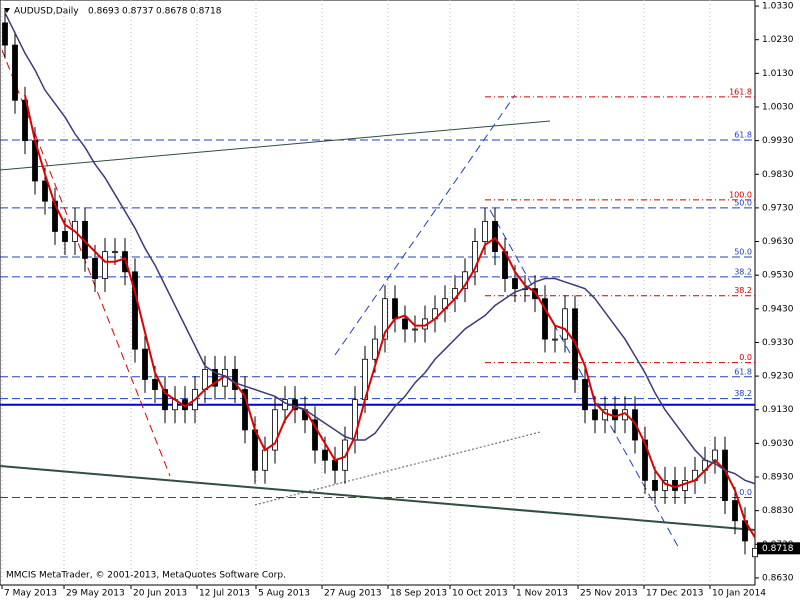 This screenshot has width=800, height=604. What do you see at coordinates (740, 91) in the screenshot?
I see `fib-label: 161.8` at bounding box center [740, 91].